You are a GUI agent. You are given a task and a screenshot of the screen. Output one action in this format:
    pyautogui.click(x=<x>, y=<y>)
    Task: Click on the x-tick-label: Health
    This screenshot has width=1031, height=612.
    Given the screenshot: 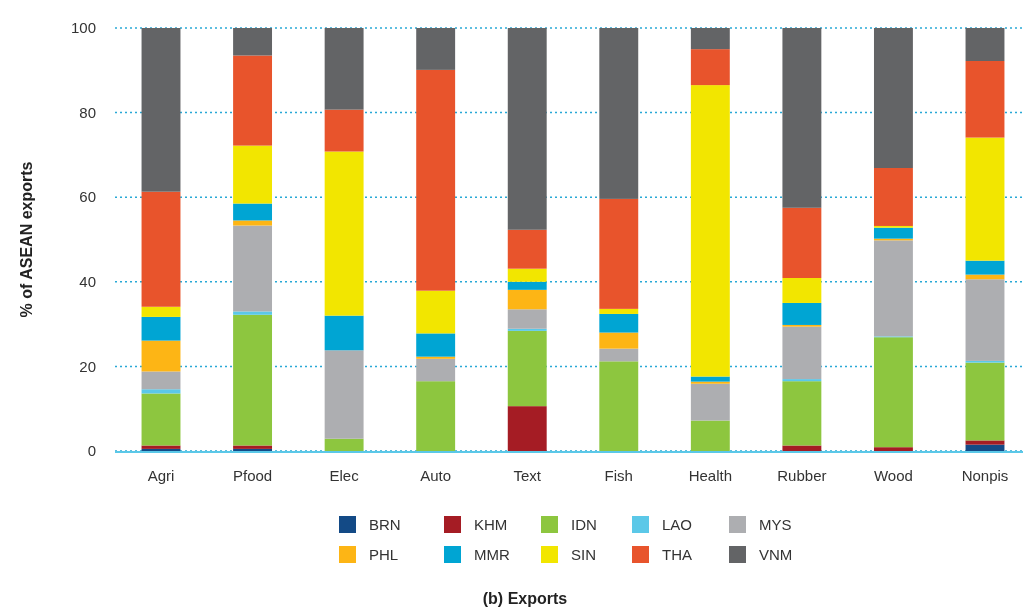 What is the action you would take?
    pyautogui.click(x=710, y=475)
    